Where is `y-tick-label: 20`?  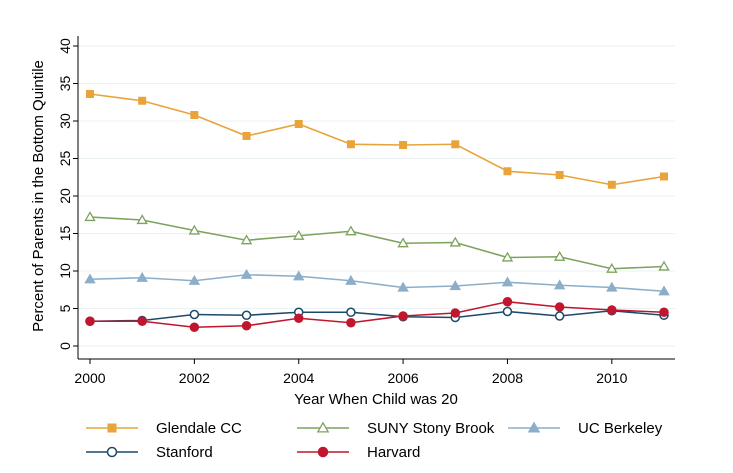 y-tick-label: 20 is located at coordinates (65, 196).